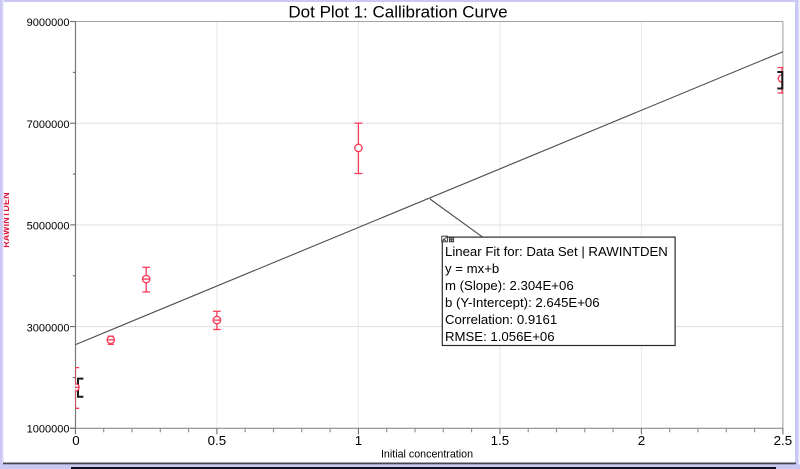  Describe the element at coordinates (500, 440) in the screenshot. I see `svg-text: 1.5` at that location.